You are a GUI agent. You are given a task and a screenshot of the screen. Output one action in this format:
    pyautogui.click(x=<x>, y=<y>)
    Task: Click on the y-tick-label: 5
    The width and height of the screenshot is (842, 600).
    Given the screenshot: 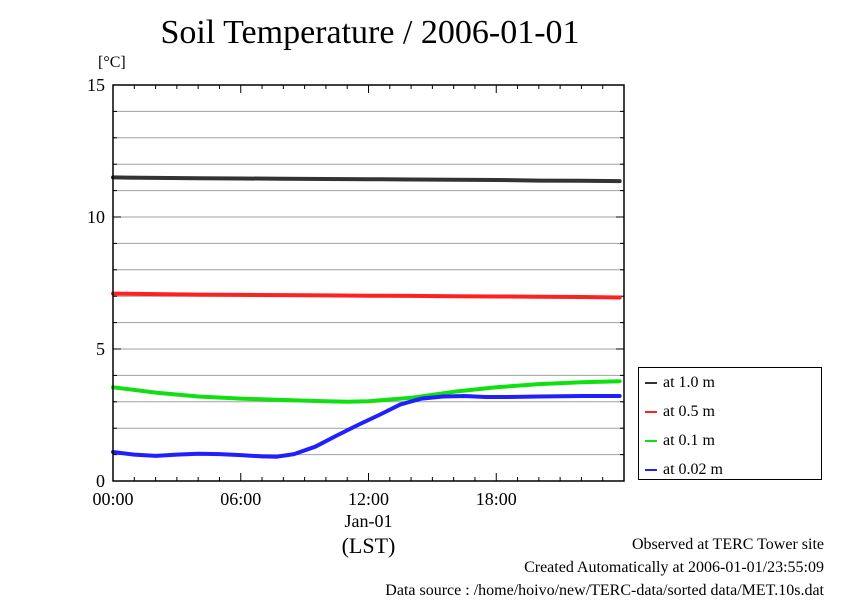 What is the action you would take?
    pyautogui.click(x=100, y=349)
    